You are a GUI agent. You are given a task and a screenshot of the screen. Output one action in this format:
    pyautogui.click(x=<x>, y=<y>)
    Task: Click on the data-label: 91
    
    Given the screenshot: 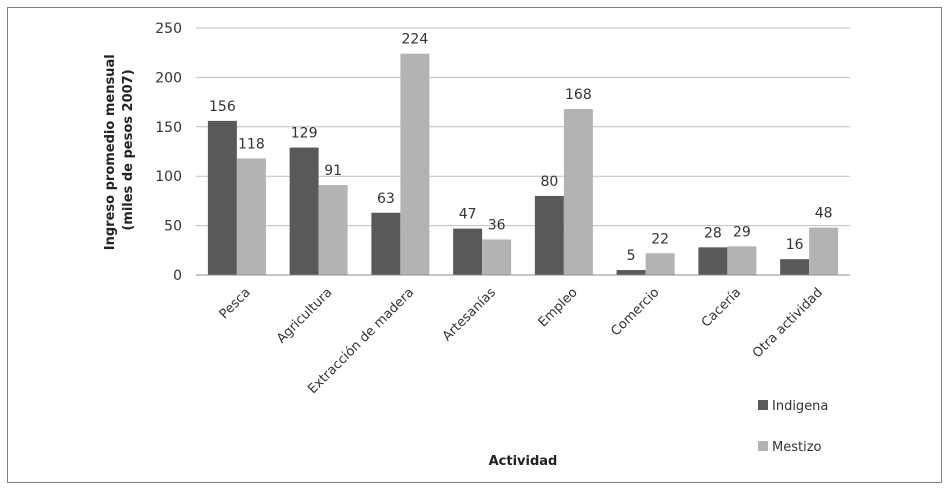 What is the action you would take?
    pyautogui.click(x=333, y=171)
    